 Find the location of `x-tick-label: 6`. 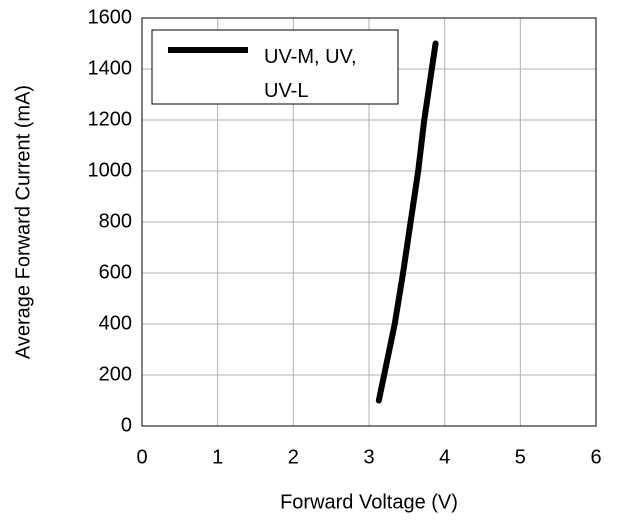

x-tick-label: 6 is located at coordinates (595, 457).